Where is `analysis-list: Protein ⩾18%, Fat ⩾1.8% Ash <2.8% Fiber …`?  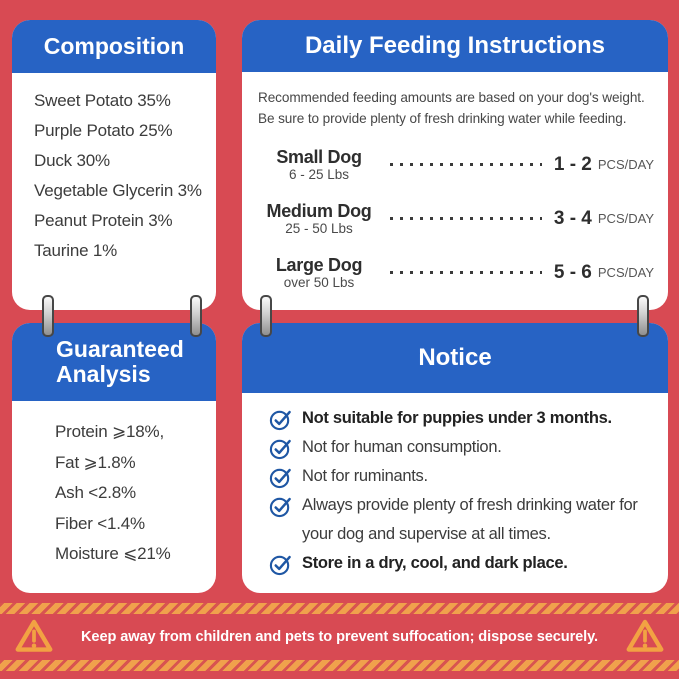 analysis-list: Protein ⩾18%, Fat ⩾1.8% Ash <2.8% Fiber … is located at coordinates (114, 485).